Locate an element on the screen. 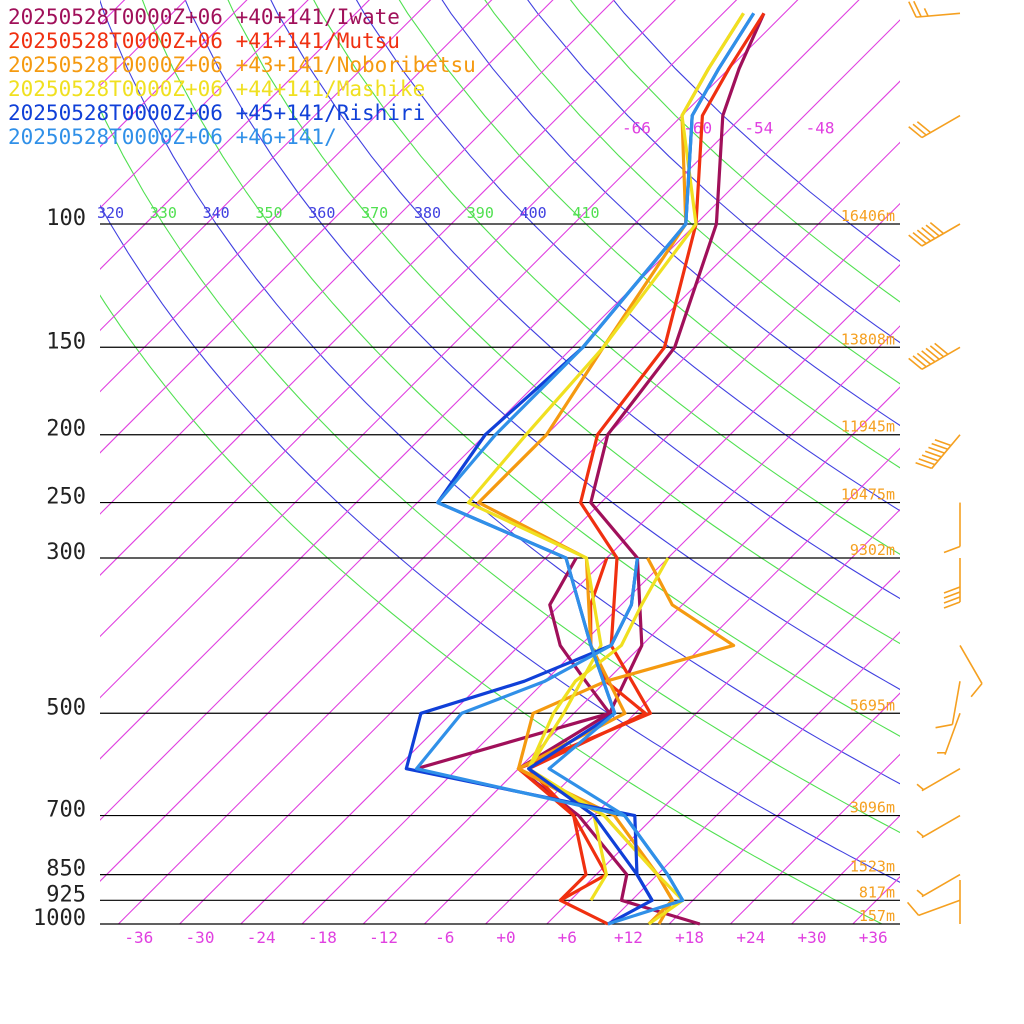  x-tick-label: +12 is located at coordinates (628, 937).